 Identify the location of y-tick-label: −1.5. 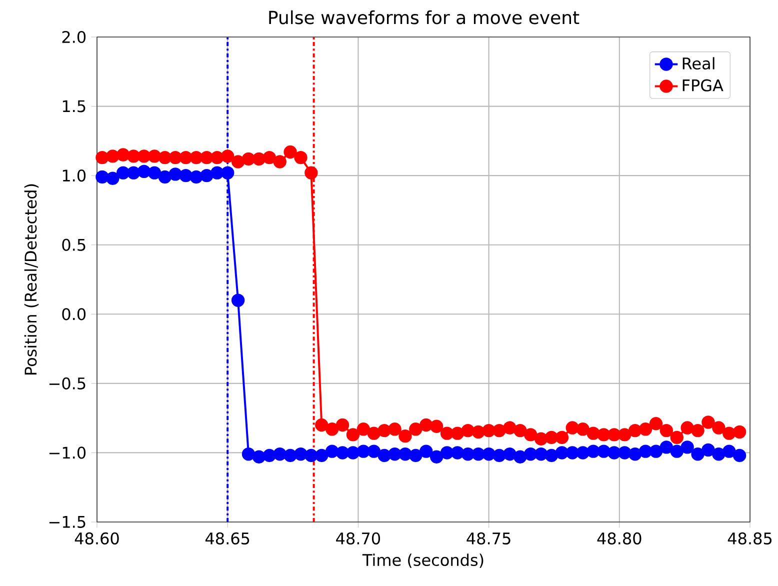
(67, 522).